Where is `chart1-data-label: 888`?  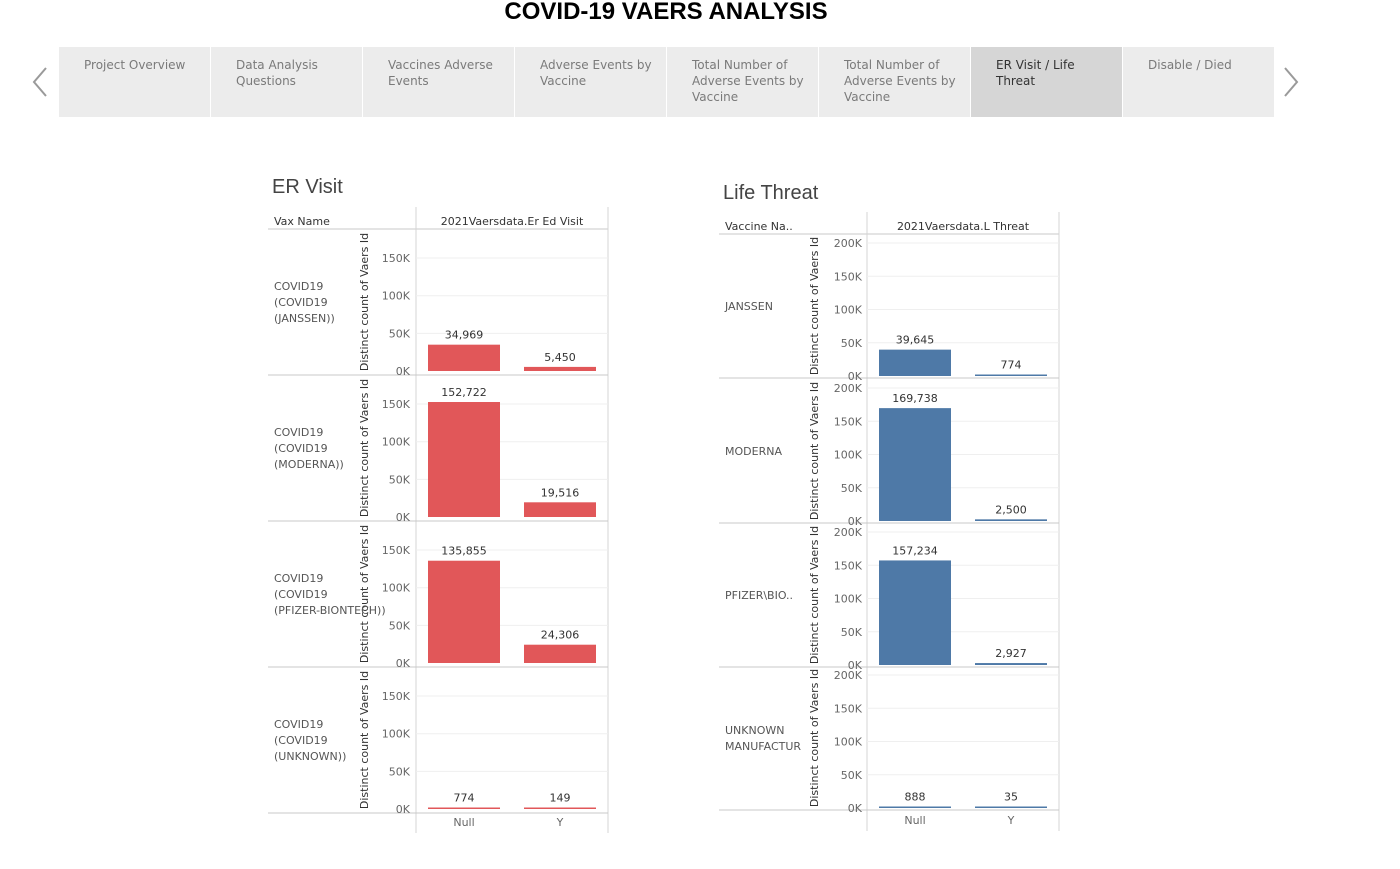 chart1-data-label: 888 is located at coordinates (915, 797).